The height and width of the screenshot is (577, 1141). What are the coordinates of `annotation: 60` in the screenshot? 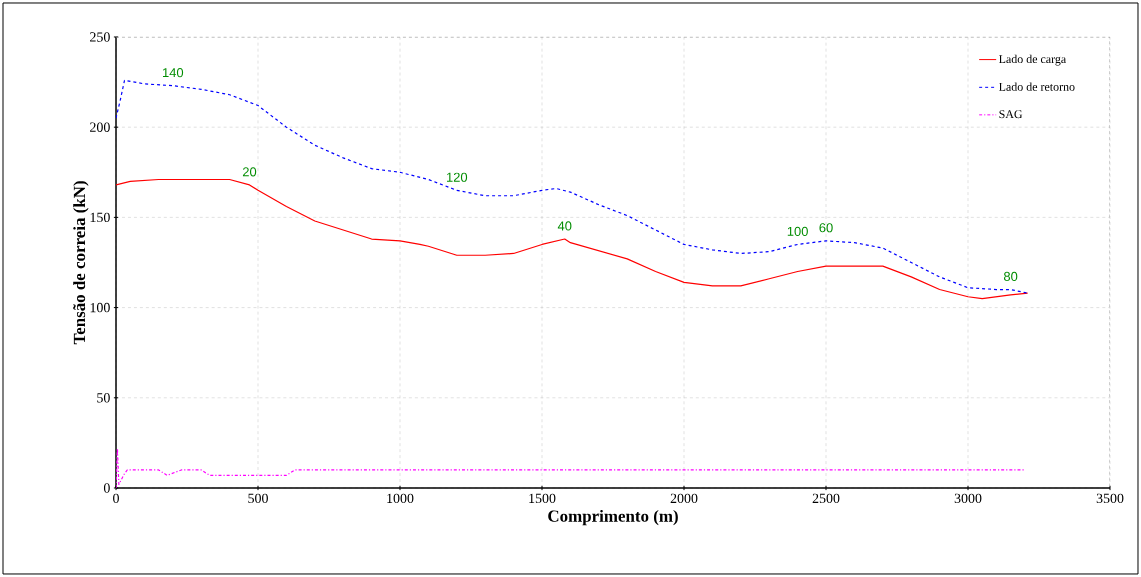 It's located at (826, 228).